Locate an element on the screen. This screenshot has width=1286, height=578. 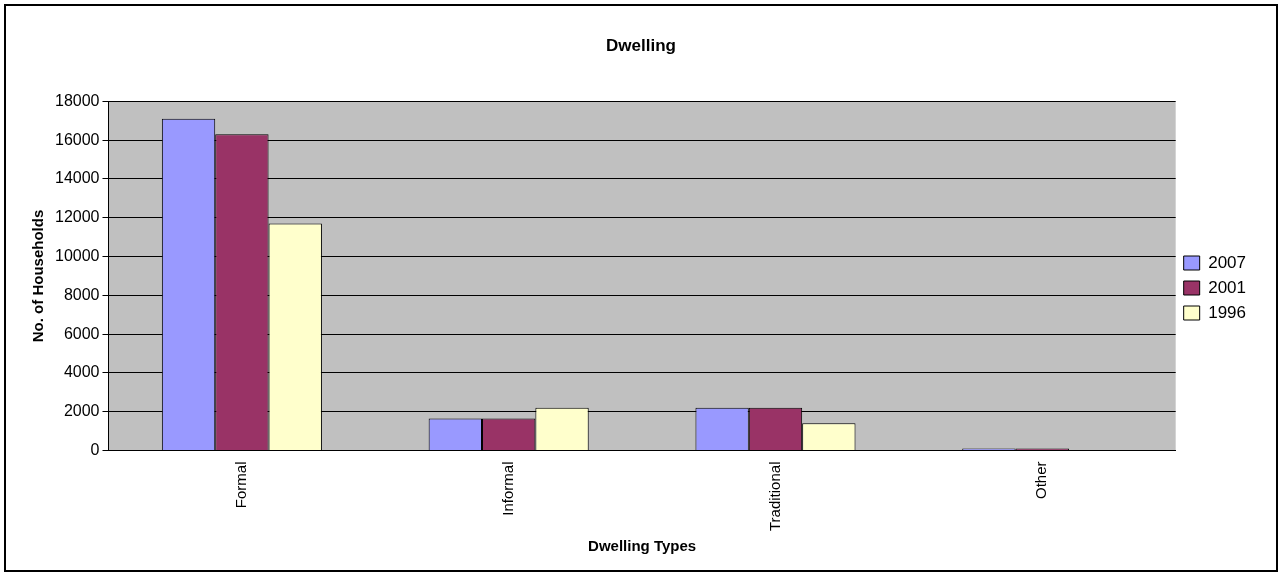
y-tick-label: 10000 is located at coordinates (77, 255).